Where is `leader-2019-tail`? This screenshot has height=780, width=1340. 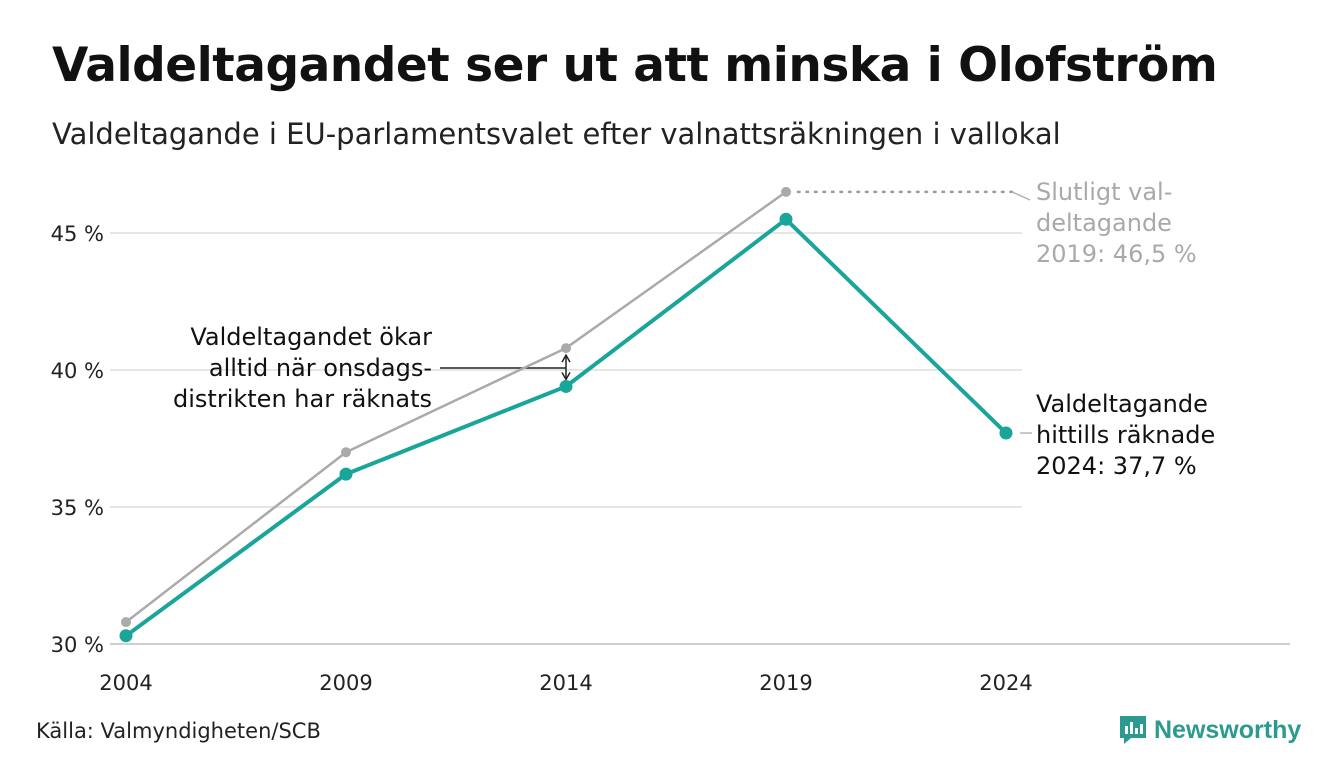 leader-2019-tail is located at coordinates (1021, 196).